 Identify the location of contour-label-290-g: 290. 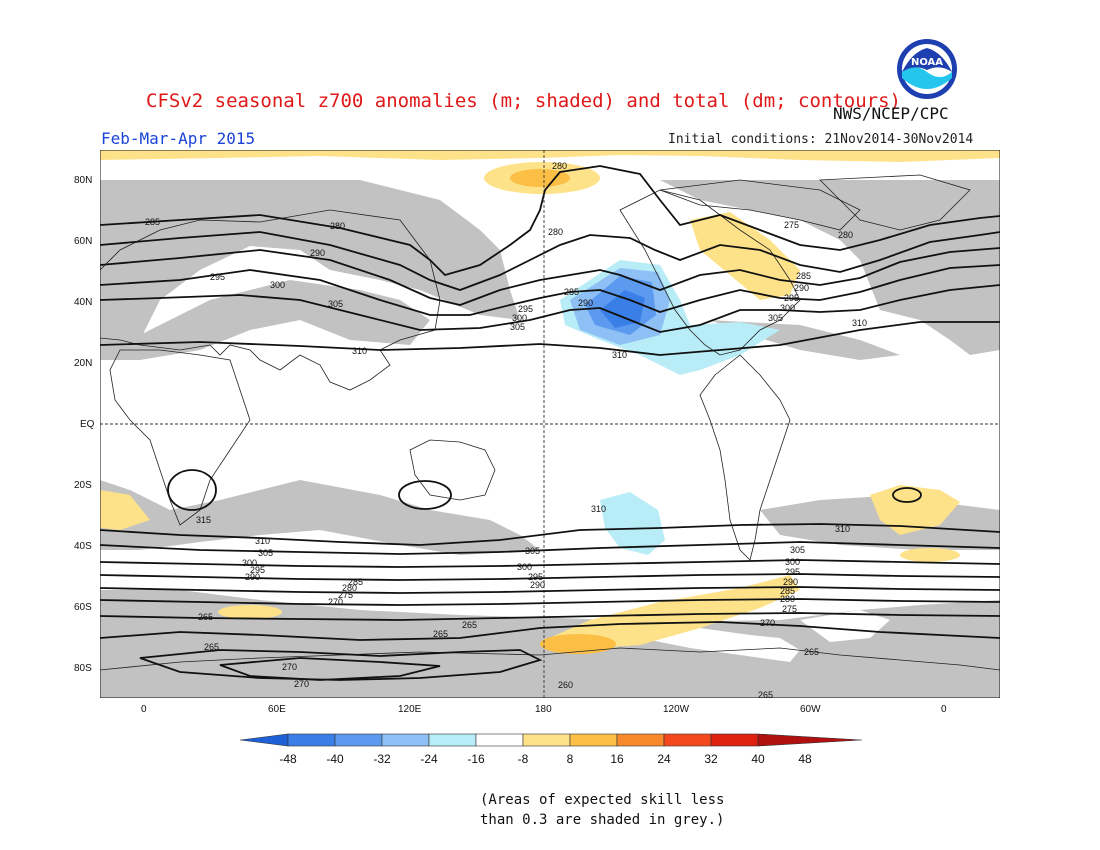
(537, 585).